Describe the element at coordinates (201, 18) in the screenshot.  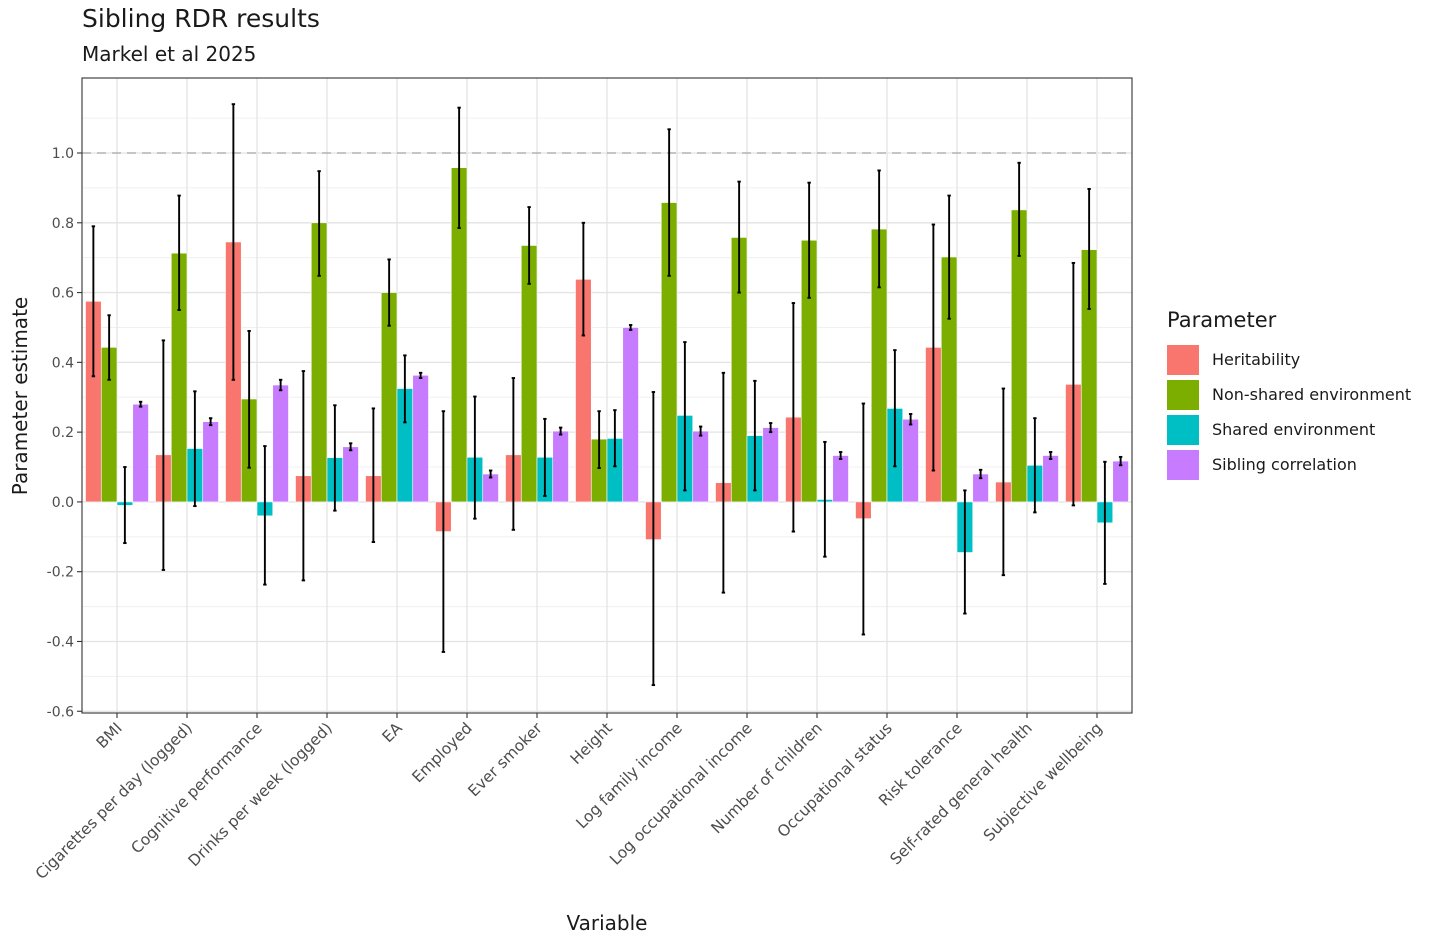
I see `chart-title: Sibling RDR results` at that location.